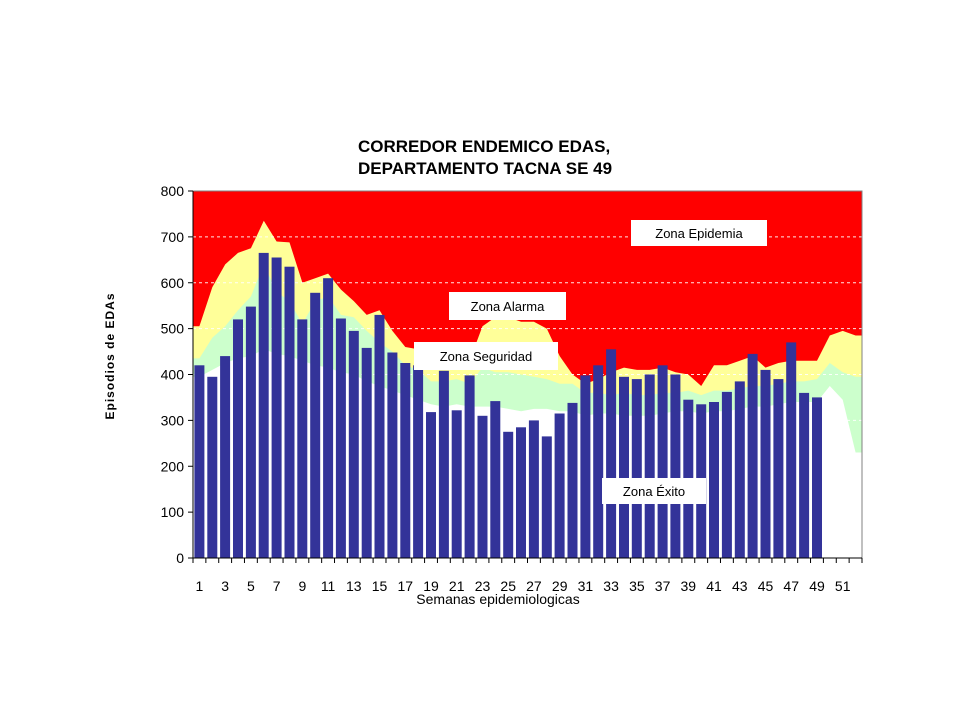 The width and height of the screenshot is (960, 720). I want to click on x-tick-label-3: 3, so click(225, 586).